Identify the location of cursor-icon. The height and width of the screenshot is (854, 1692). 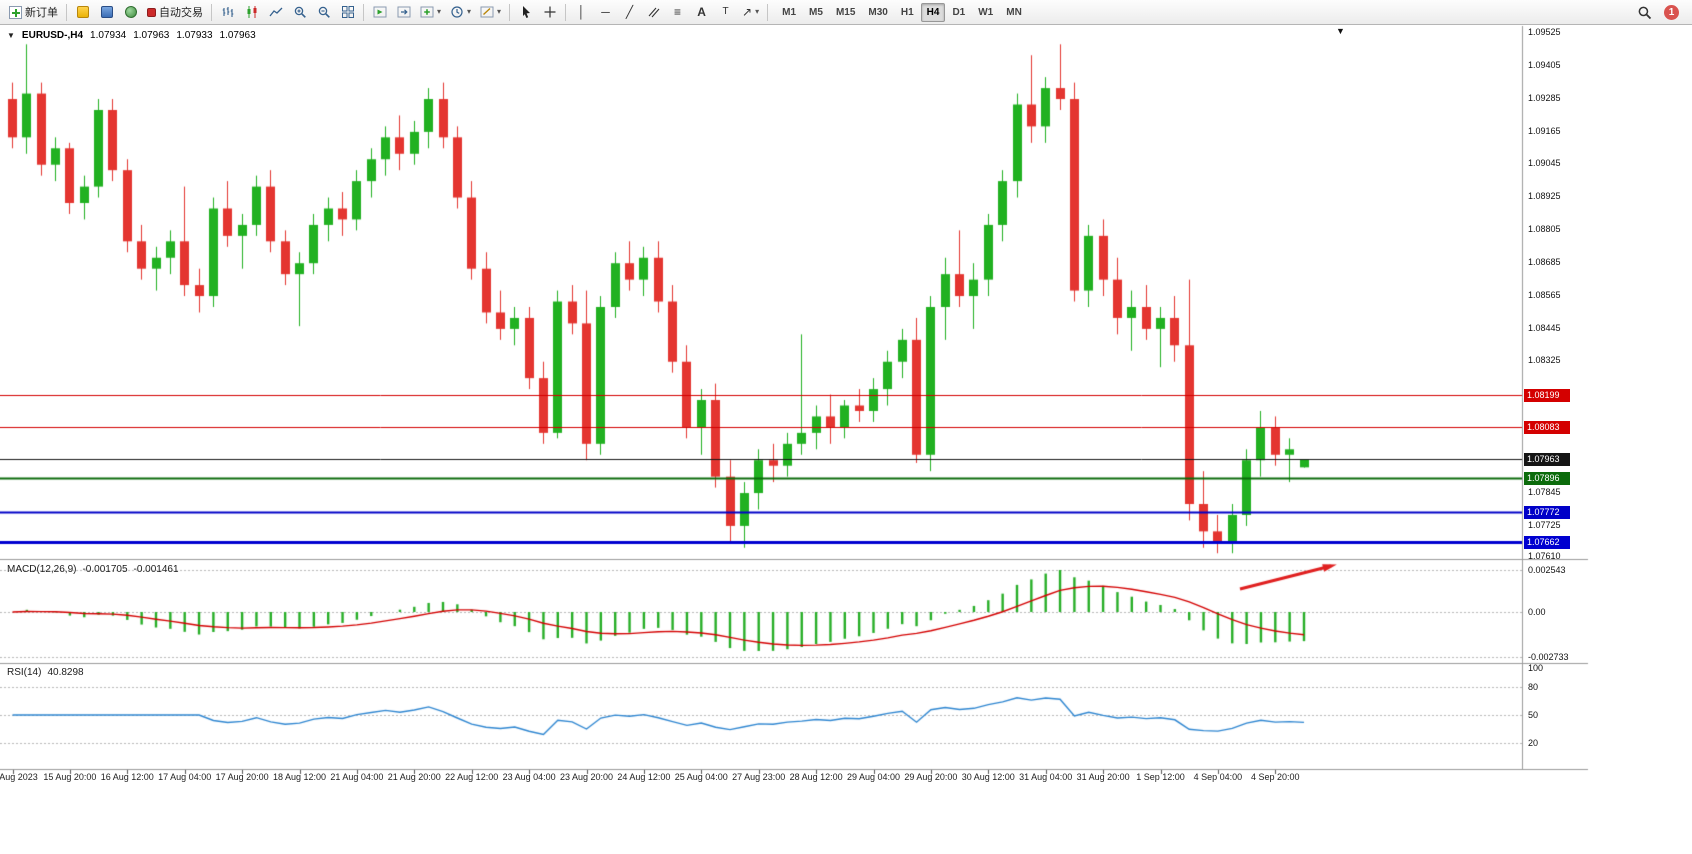
(526, 12).